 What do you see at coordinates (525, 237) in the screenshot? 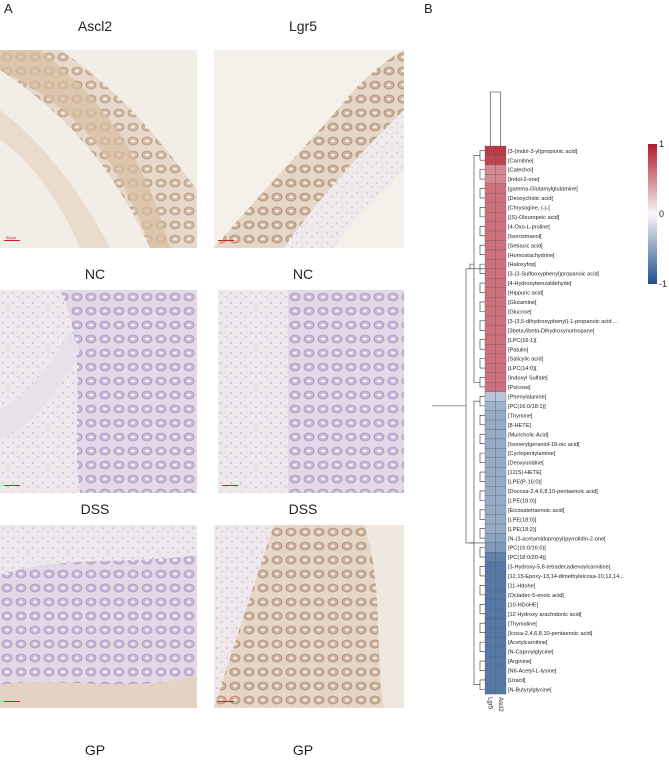
I see `heatmap-row-label: [Isorosmanol[` at bounding box center [525, 237].